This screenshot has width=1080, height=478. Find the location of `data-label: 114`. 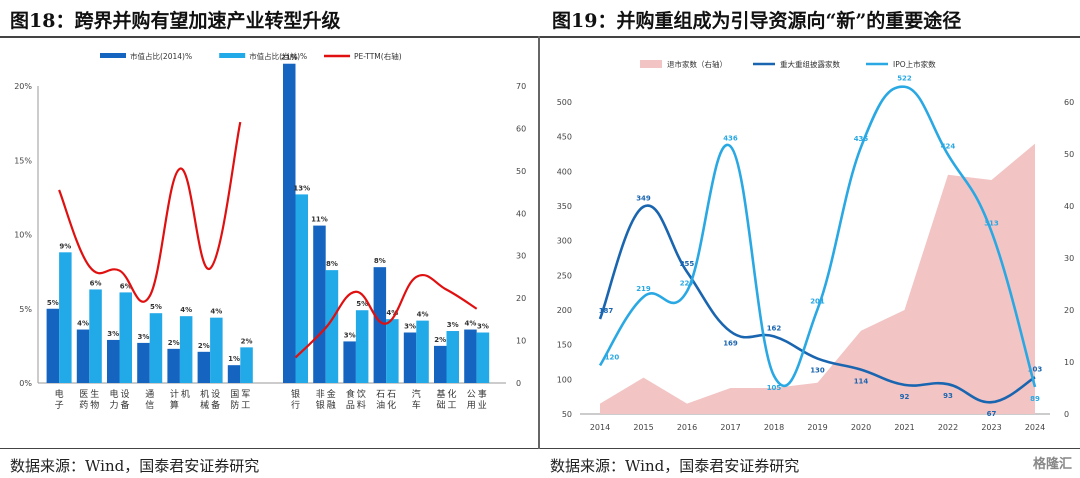

data-label: 114 is located at coordinates (861, 382).